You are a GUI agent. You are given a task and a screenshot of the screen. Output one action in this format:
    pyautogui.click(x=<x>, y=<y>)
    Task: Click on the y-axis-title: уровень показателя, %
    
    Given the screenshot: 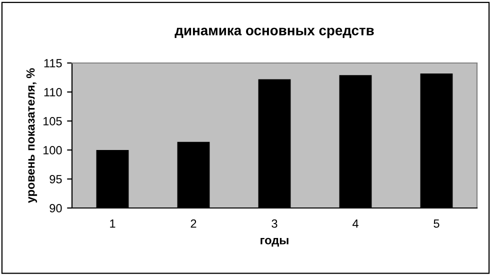 What is the action you would take?
    pyautogui.click(x=32, y=135)
    